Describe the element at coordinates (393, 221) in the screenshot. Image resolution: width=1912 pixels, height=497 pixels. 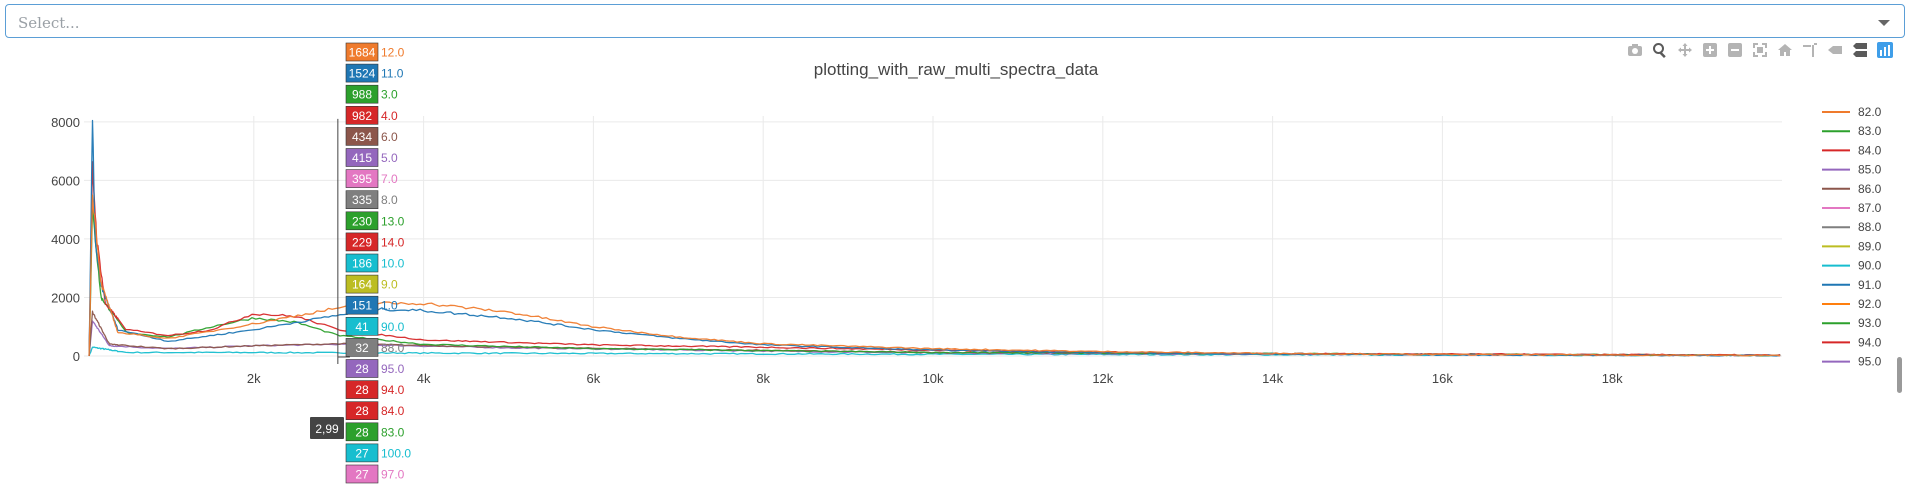
I see `hover-label-series: 13.0` at that location.